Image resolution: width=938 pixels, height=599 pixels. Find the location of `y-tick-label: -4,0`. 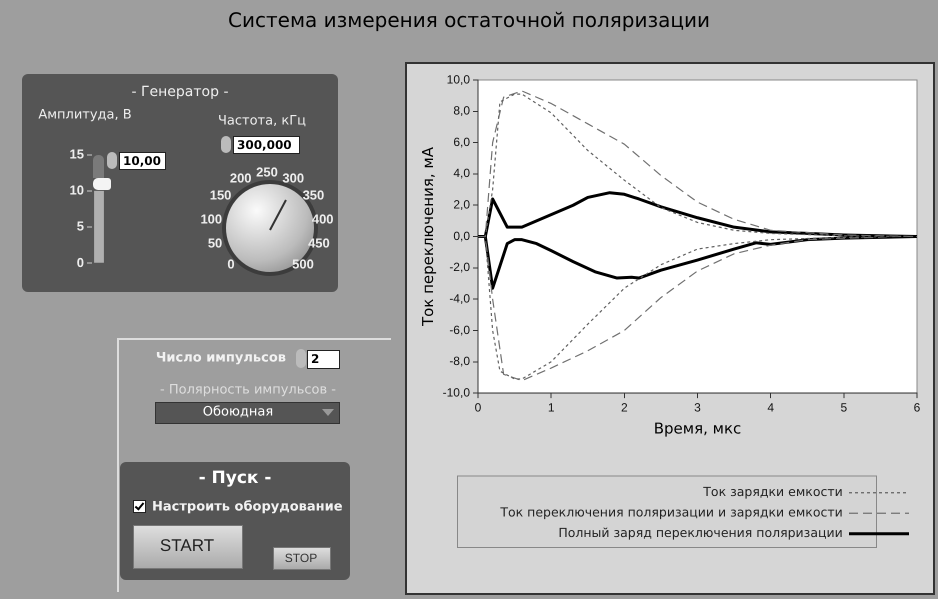

y-tick-label: -4,0 is located at coordinates (459, 298).